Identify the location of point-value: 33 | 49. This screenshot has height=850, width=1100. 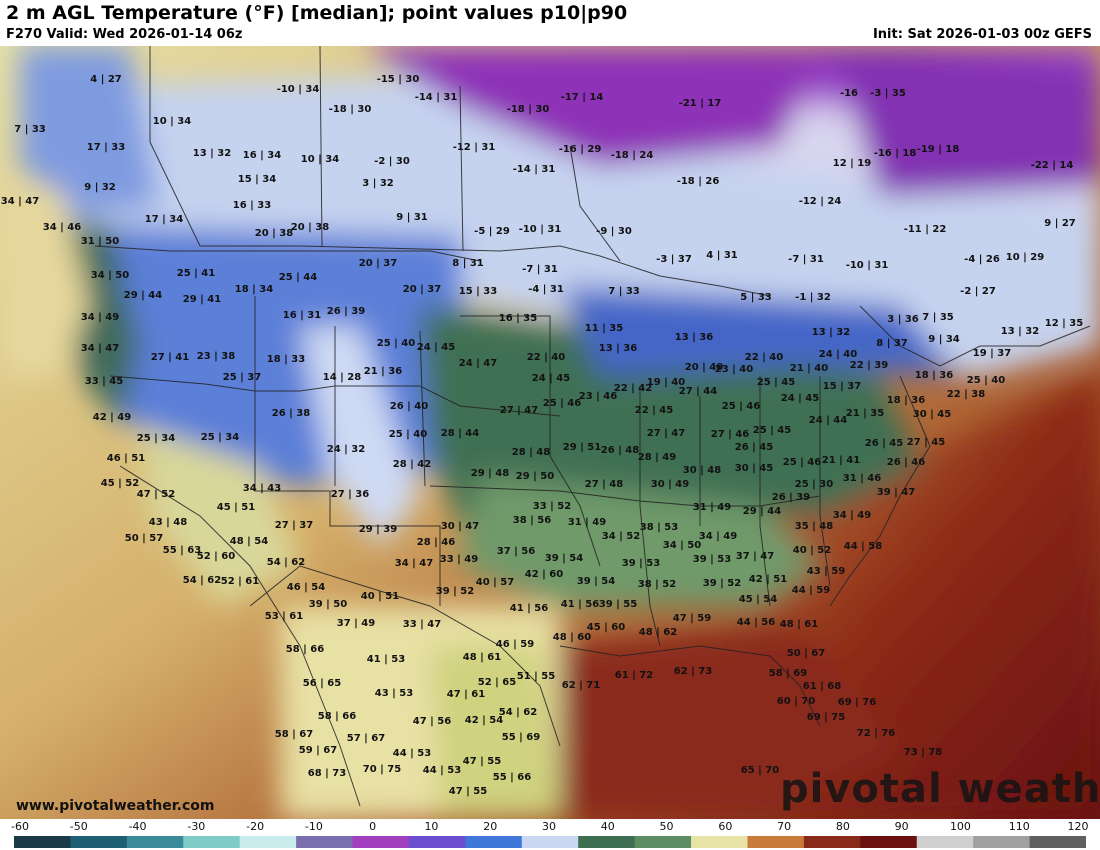
(459, 559).